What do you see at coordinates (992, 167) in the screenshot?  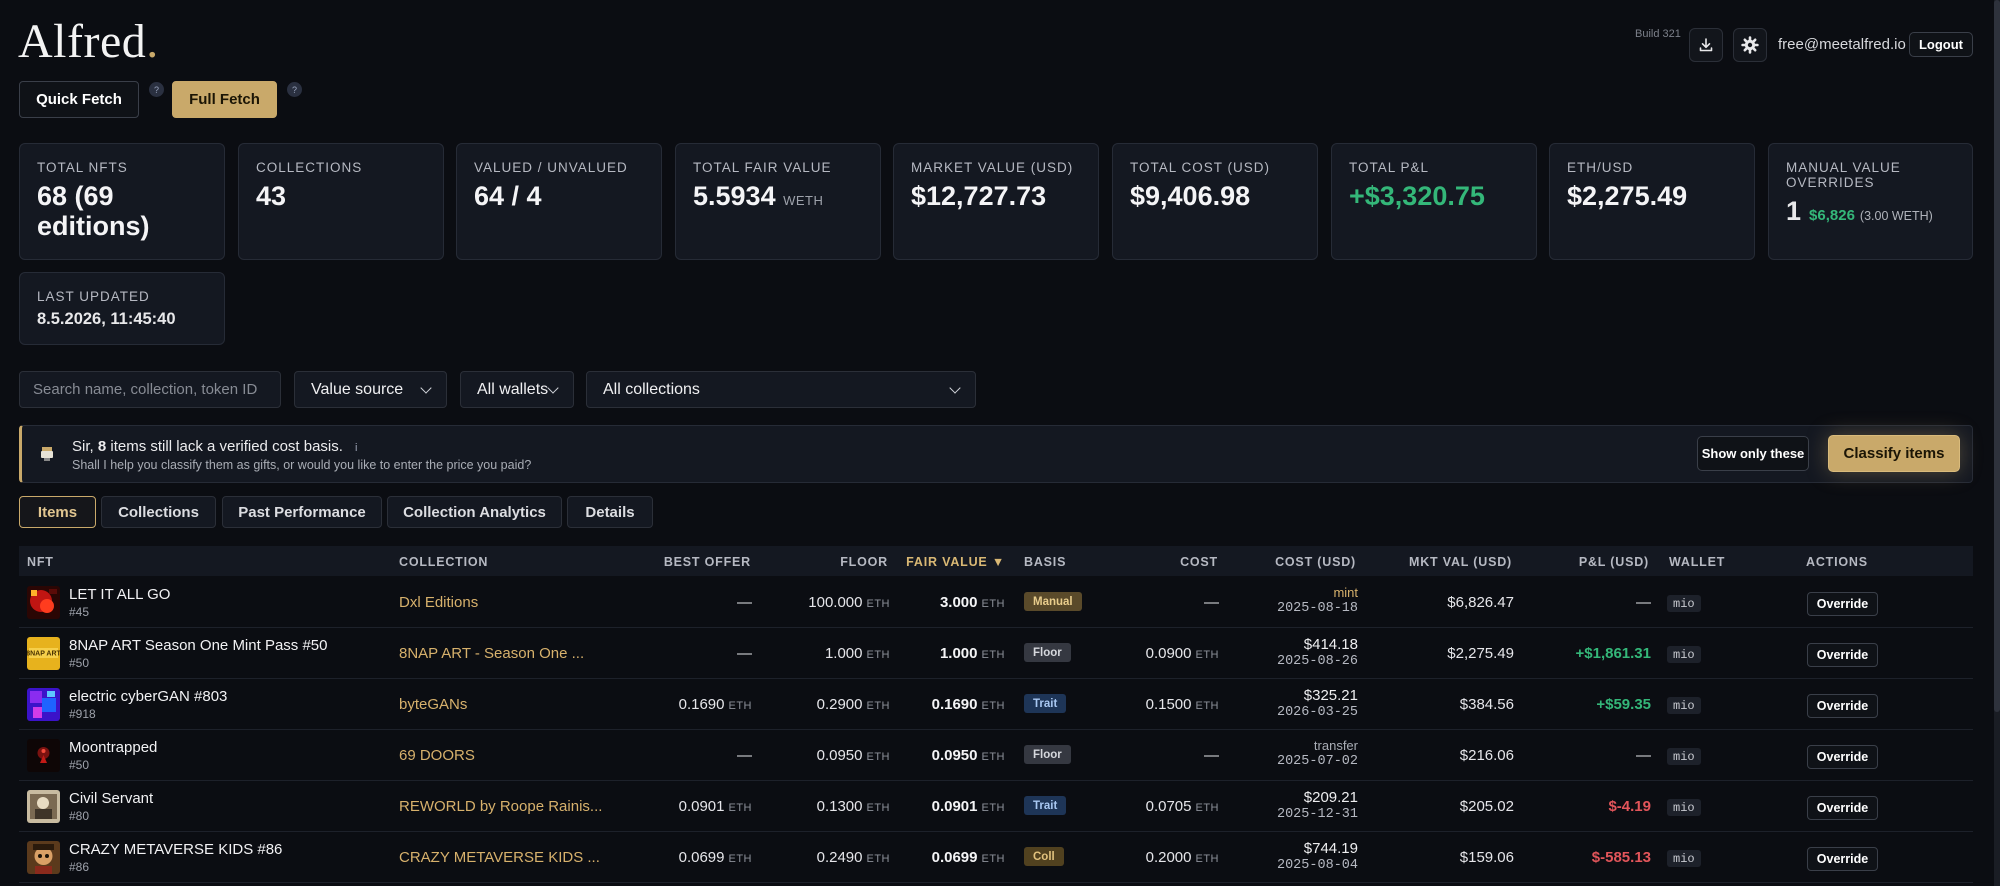 I see `stat-label: MARKET VALUE (USD)` at bounding box center [992, 167].